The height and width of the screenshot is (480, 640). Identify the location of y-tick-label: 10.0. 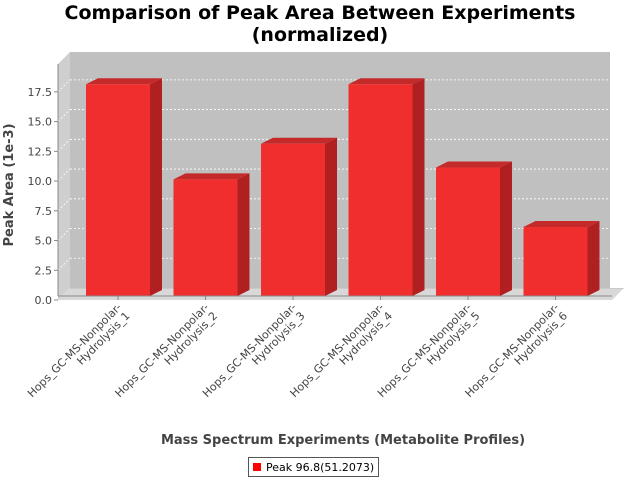
(40, 181).